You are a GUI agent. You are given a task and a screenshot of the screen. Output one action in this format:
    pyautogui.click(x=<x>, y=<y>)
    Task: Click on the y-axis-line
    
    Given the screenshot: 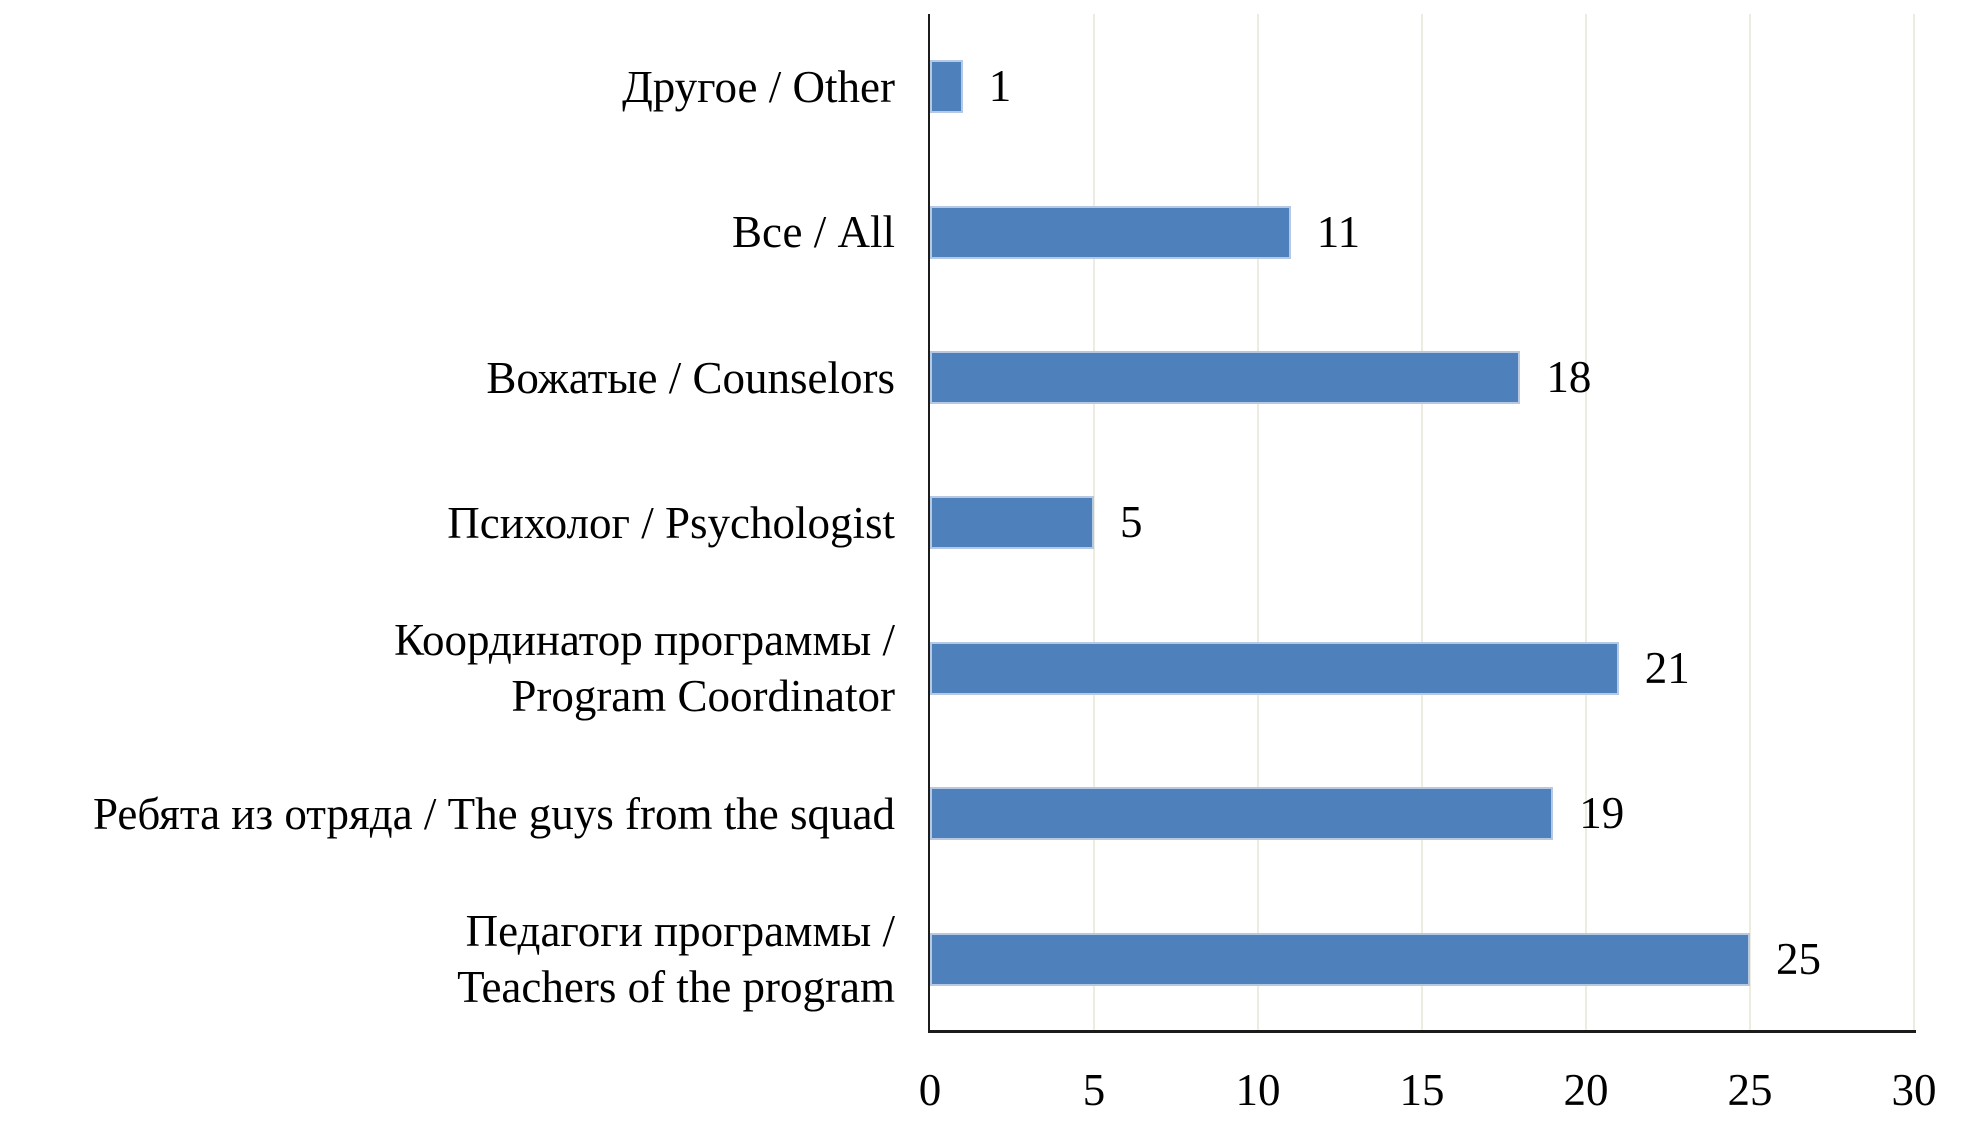 What is the action you would take?
    pyautogui.click(x=929, y=523)
    